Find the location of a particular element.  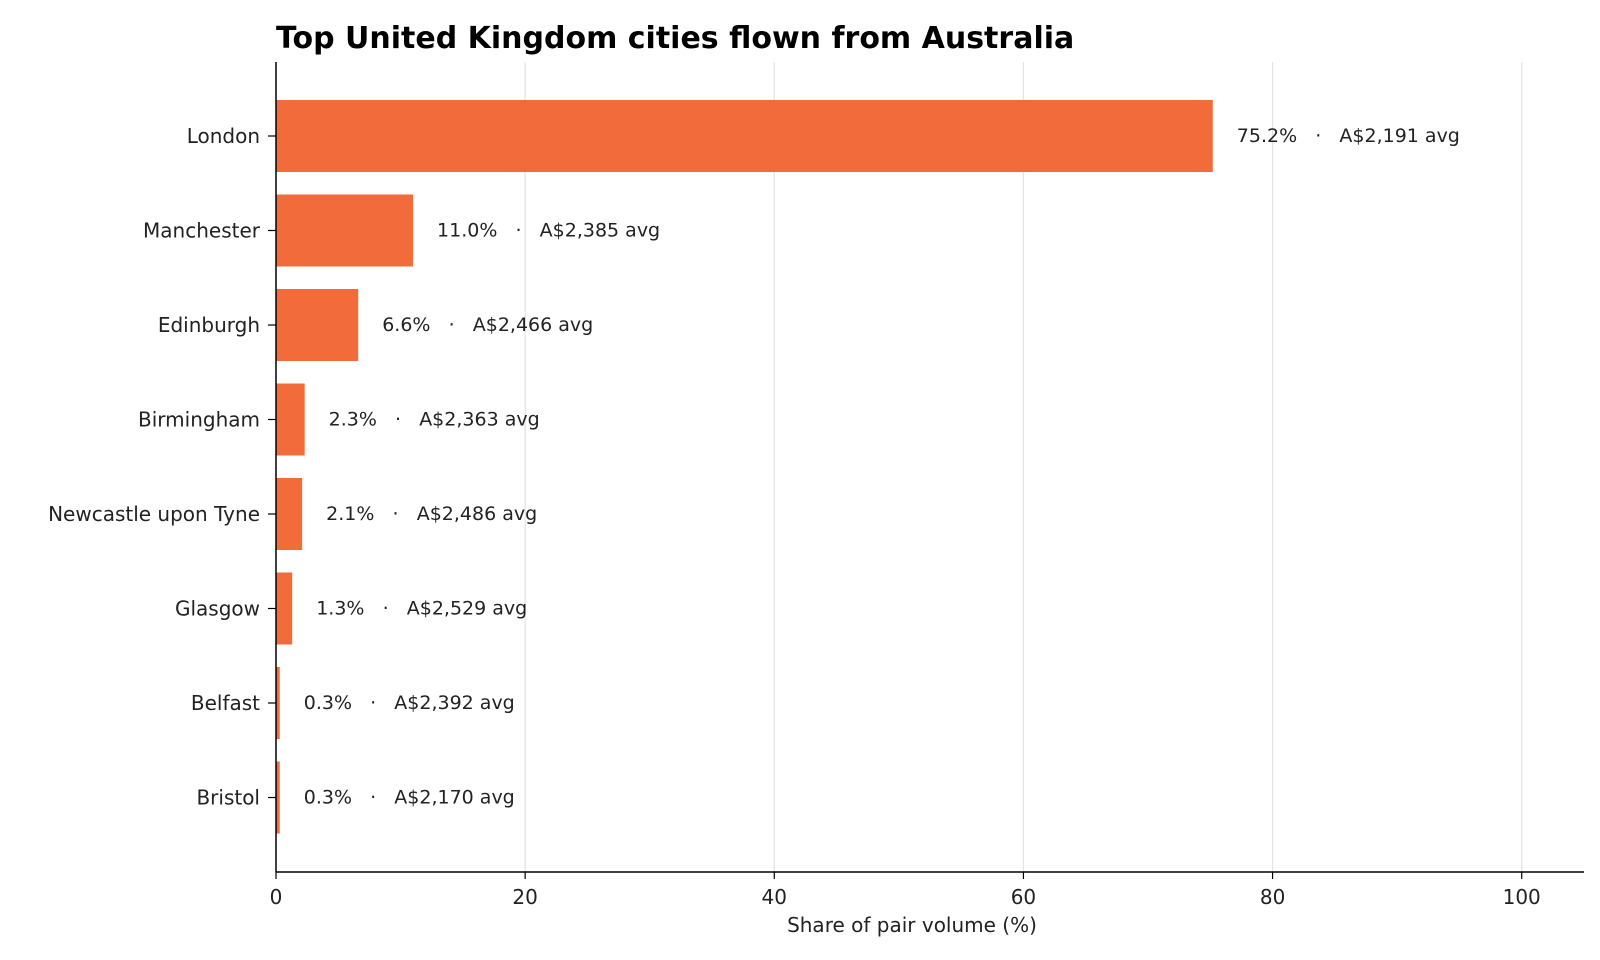

x-tick-label-20: 20 is located at coordinates (524, 897).